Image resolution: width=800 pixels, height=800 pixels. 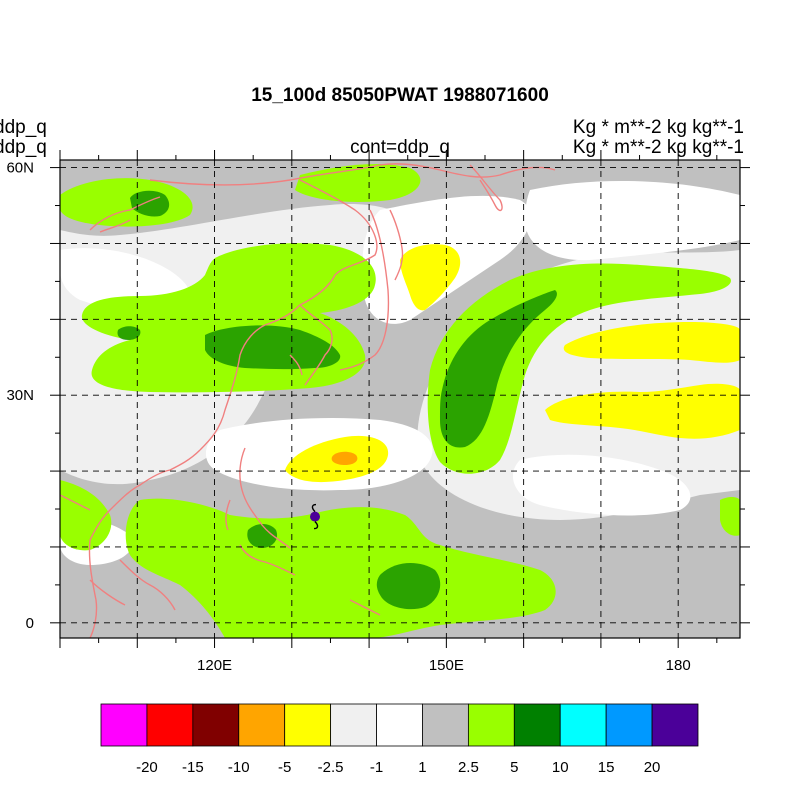 I want to click on colorbar: -20 -15 -10 -5 -2.5 -1 1 2.5 5 10 15 20, so click(x=399, y=739).